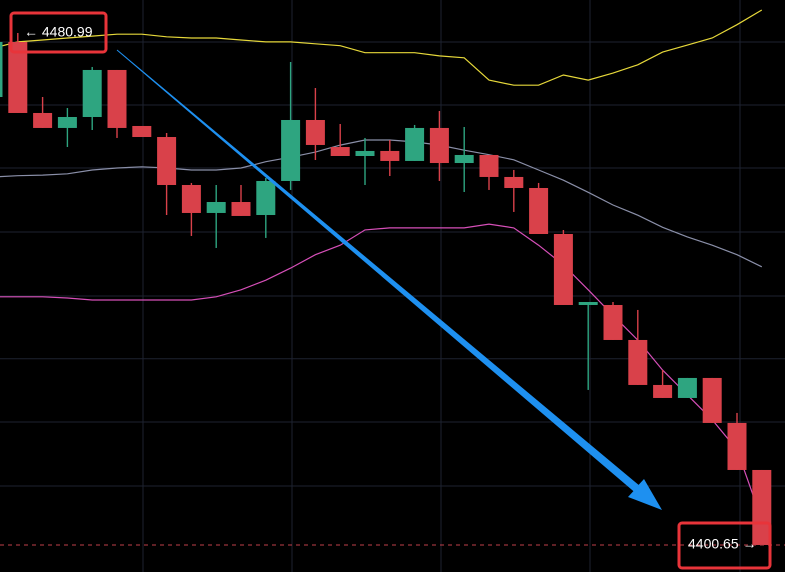  What do you see at coordinates (381, 47) in the screenshot?
I see `band-line` at bounding box center [381, 47].